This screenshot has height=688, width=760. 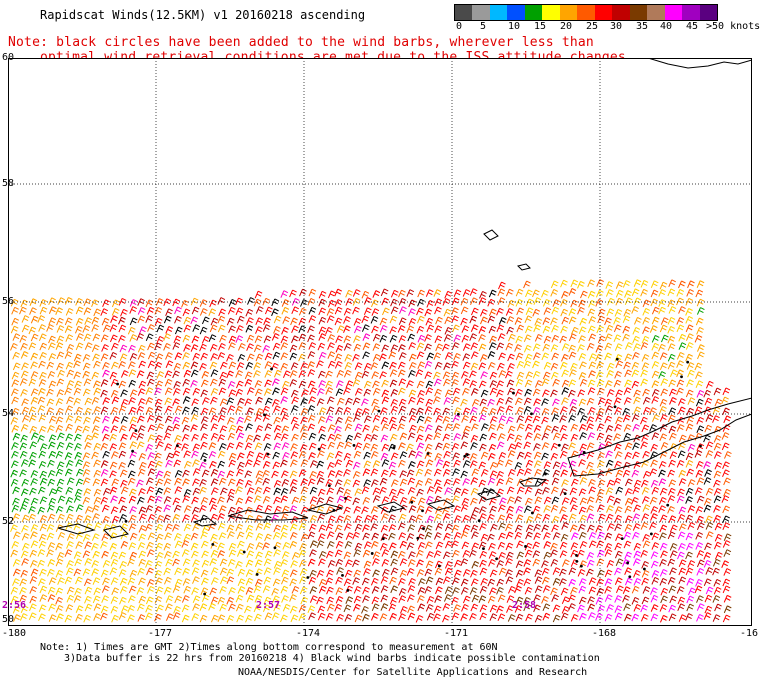 I want to click on lat-label-52: 52, so click(x=8, y=521).